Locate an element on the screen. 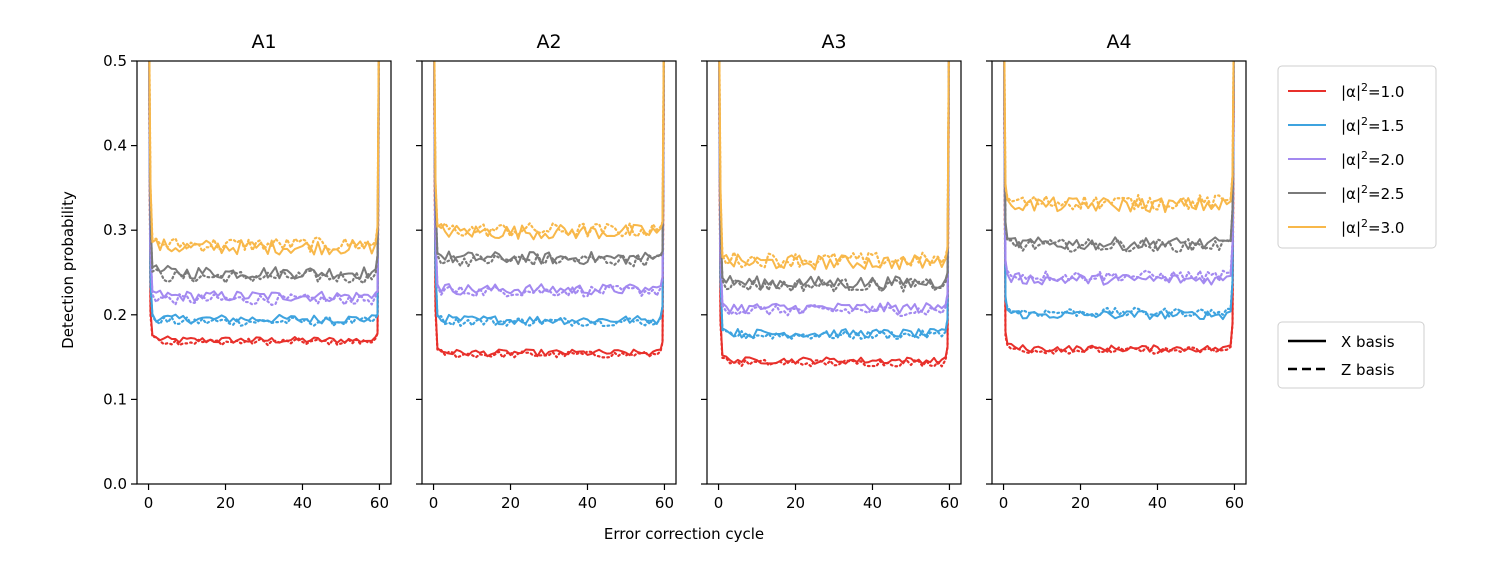 This screenshot has width=1495, height=561. legend-label: |α|2=2.0 is located at coordinates (1372, 159).